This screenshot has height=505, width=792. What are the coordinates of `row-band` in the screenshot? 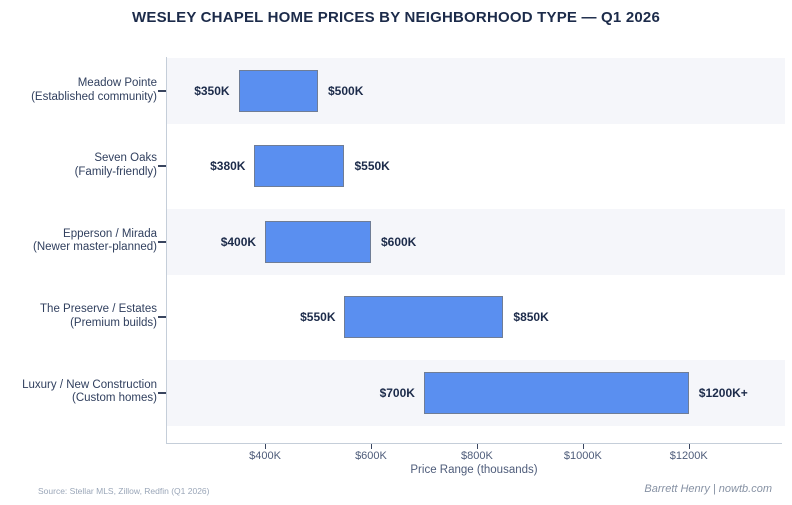 It's located at (476, 241).